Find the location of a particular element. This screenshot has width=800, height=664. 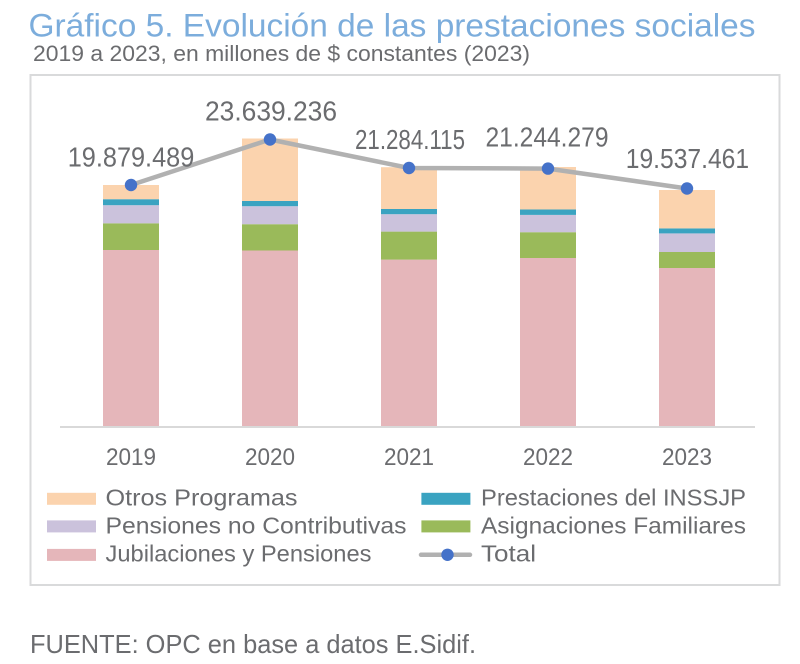

svg-text: 2021 is located at coordinates (409, 457).